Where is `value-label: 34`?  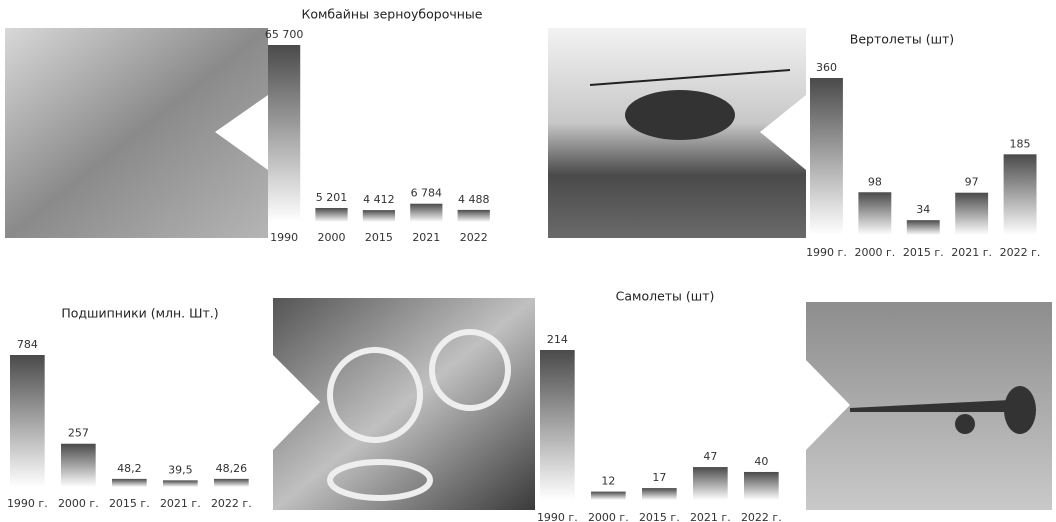 value-label: 34 is located at coordinates (923, 209).